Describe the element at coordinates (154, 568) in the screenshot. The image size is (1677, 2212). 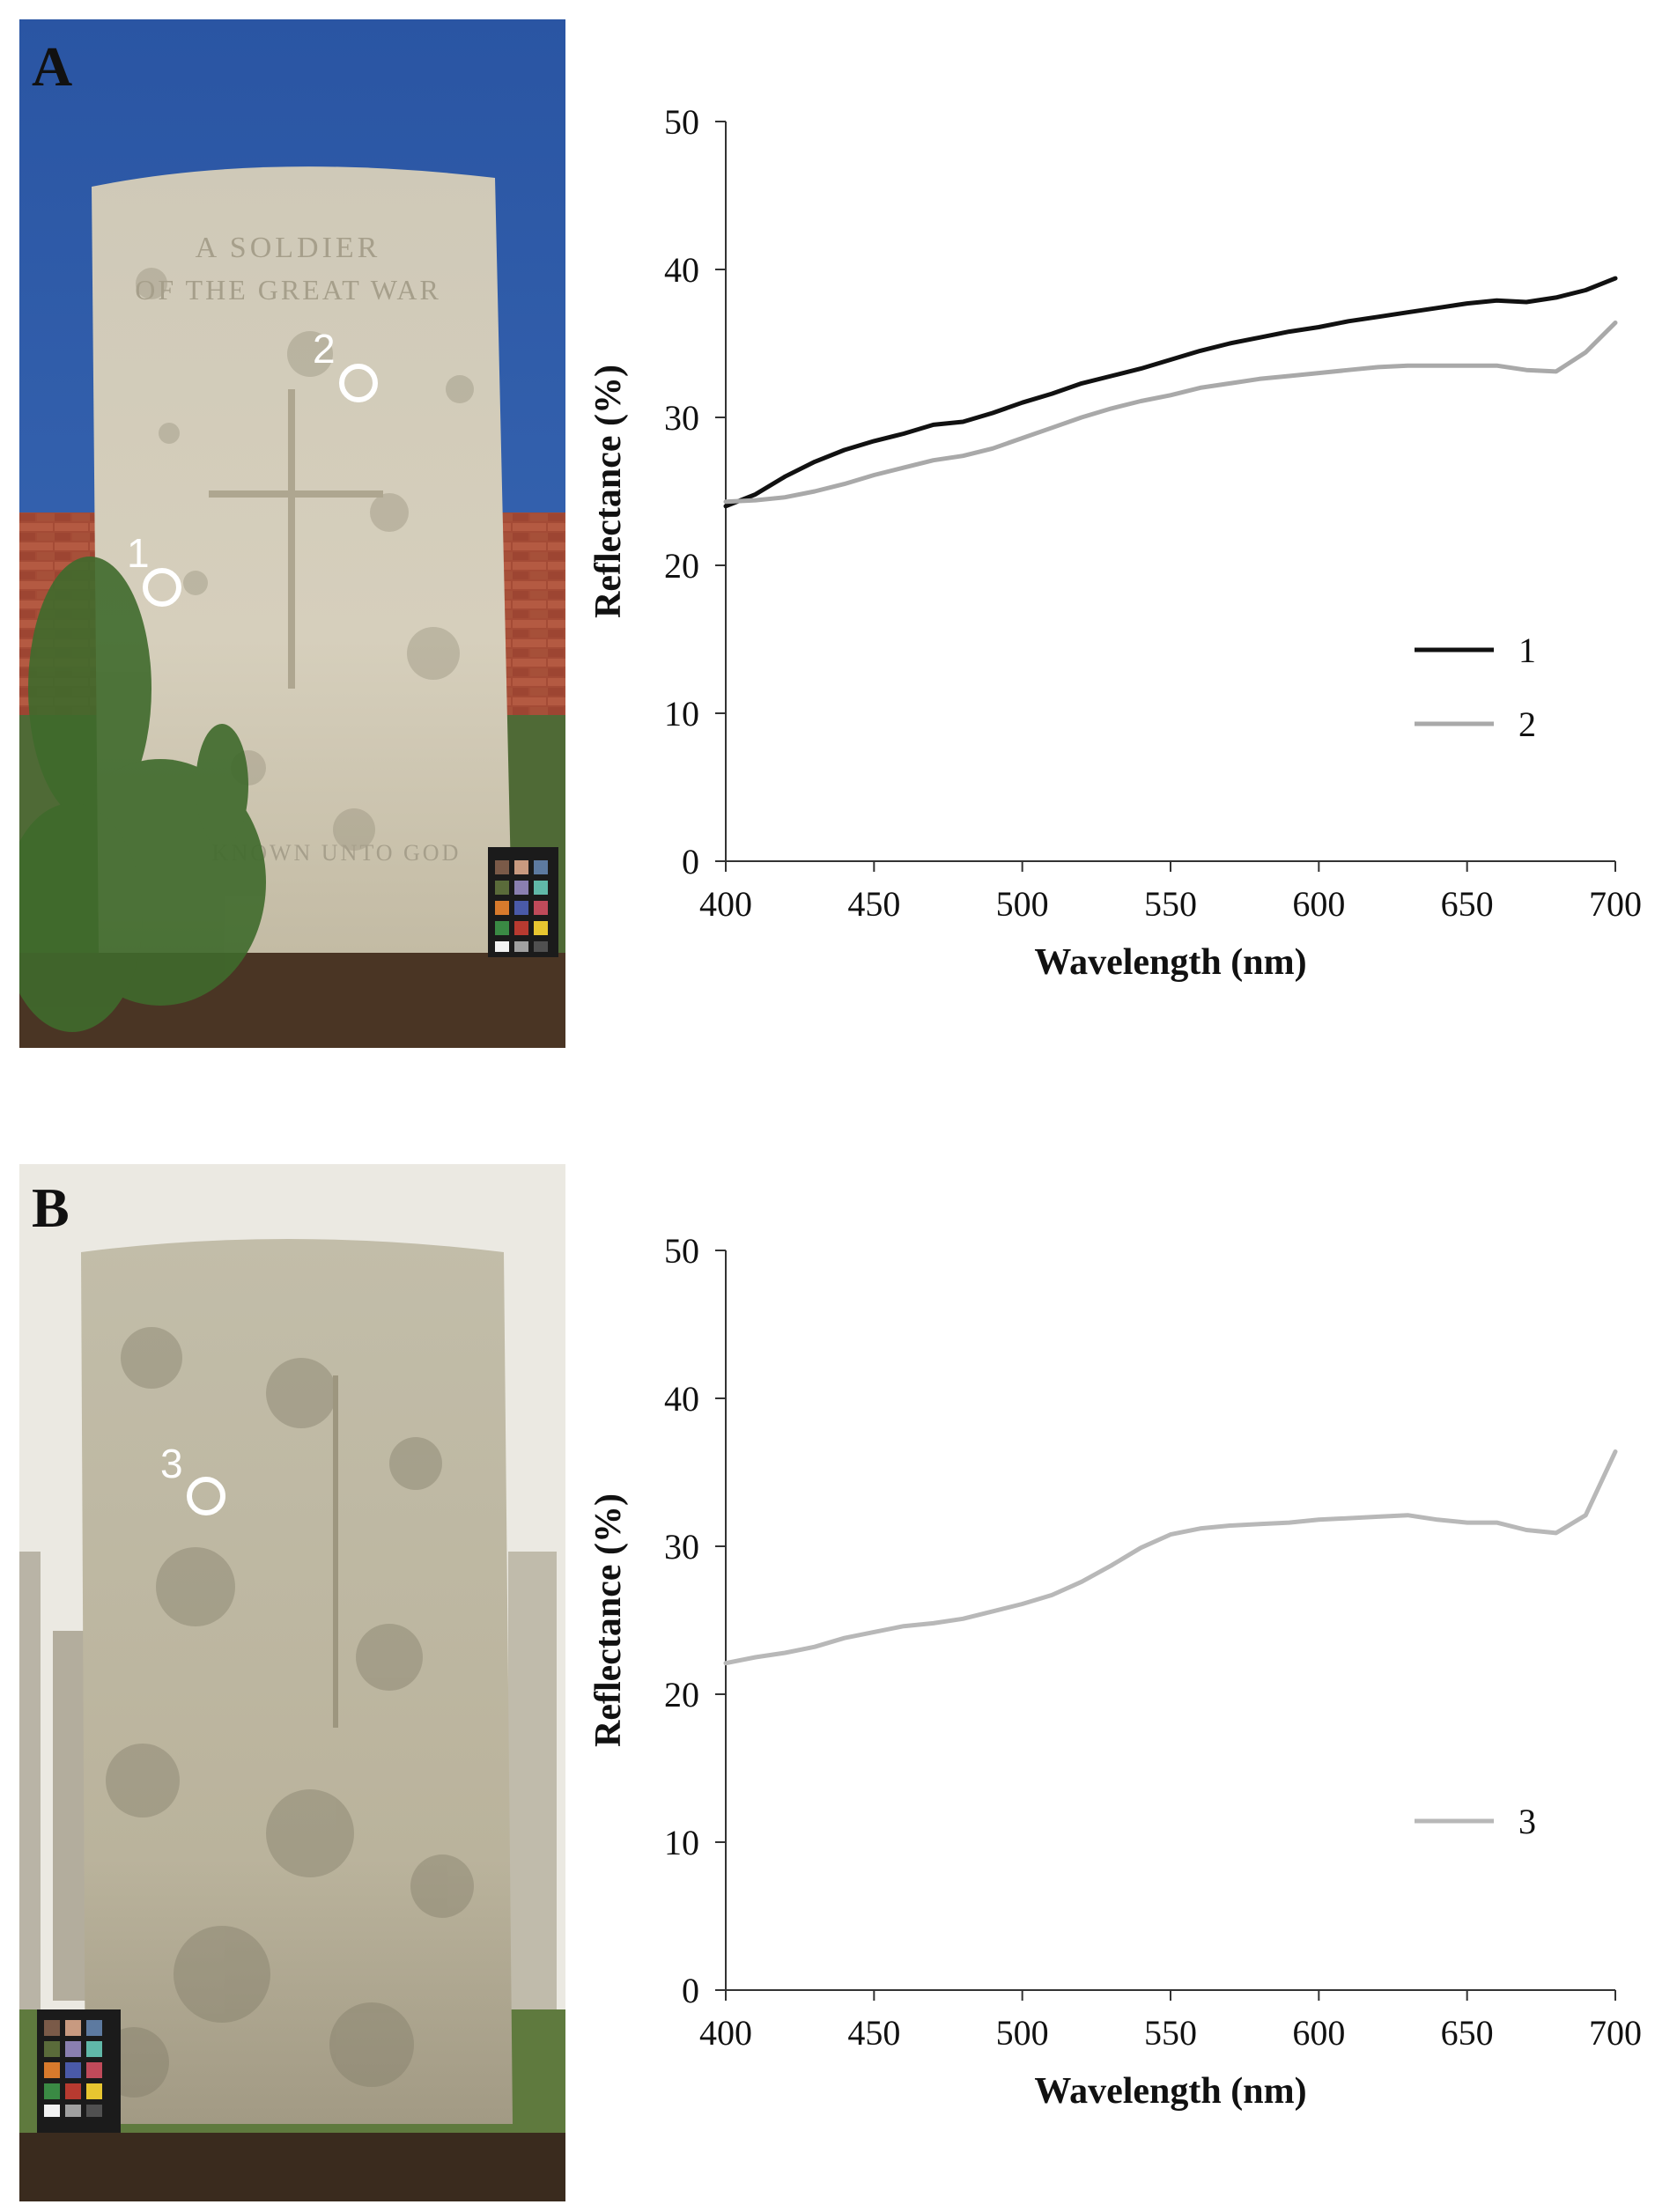
I see `marker-1: 1` at that location.